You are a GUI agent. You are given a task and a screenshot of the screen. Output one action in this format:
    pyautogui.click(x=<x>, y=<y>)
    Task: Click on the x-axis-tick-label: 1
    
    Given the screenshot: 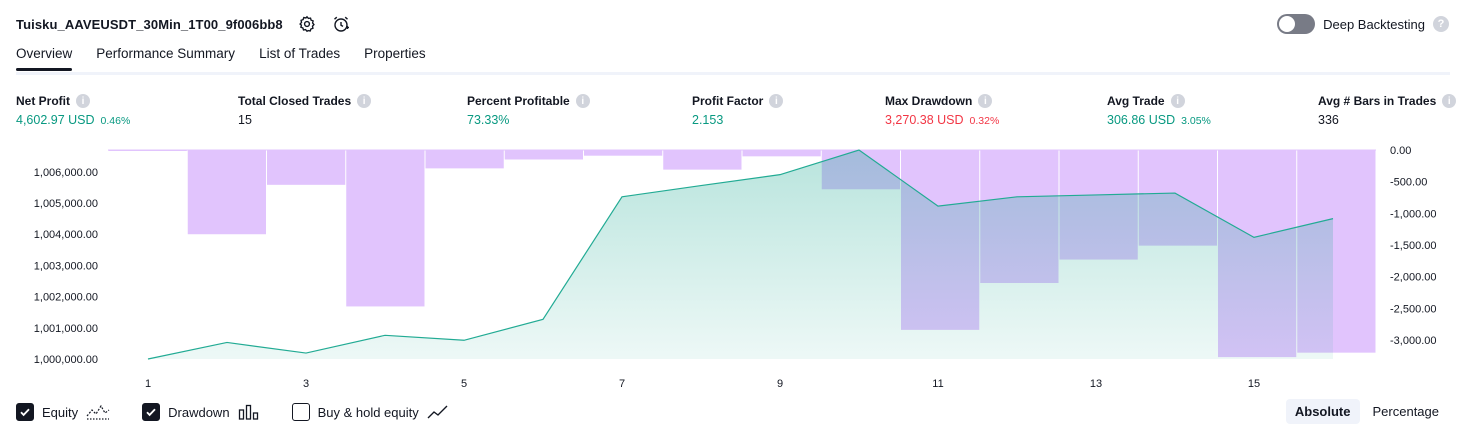 What is the action you would take?
    pyautogui.click(x=148, y=384)
    